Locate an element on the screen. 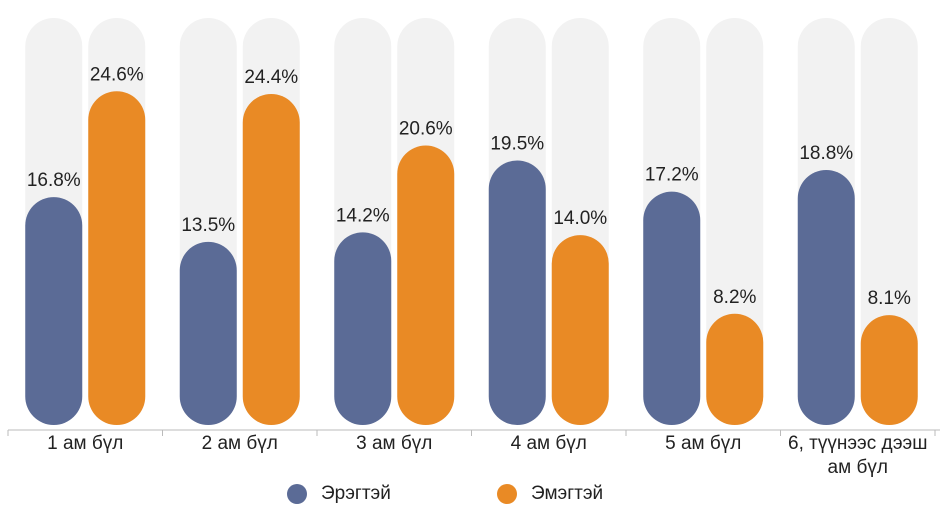  data-label: 13.5% is located at coordinates (208, 225).